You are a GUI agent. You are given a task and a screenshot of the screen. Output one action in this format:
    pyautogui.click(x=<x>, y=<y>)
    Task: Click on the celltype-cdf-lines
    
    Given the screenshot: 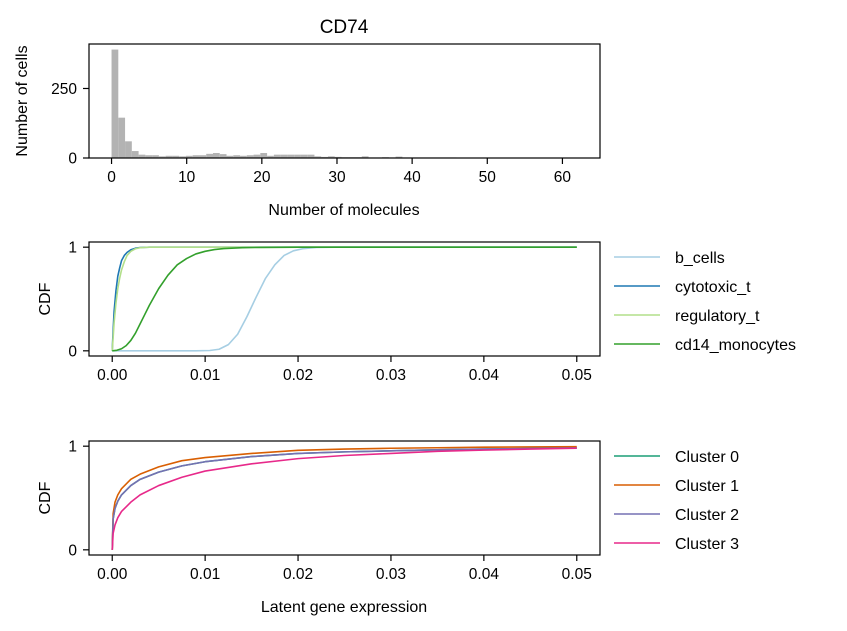 What is the action you would take?
    pyautogui.click(x=344, y=299)
    